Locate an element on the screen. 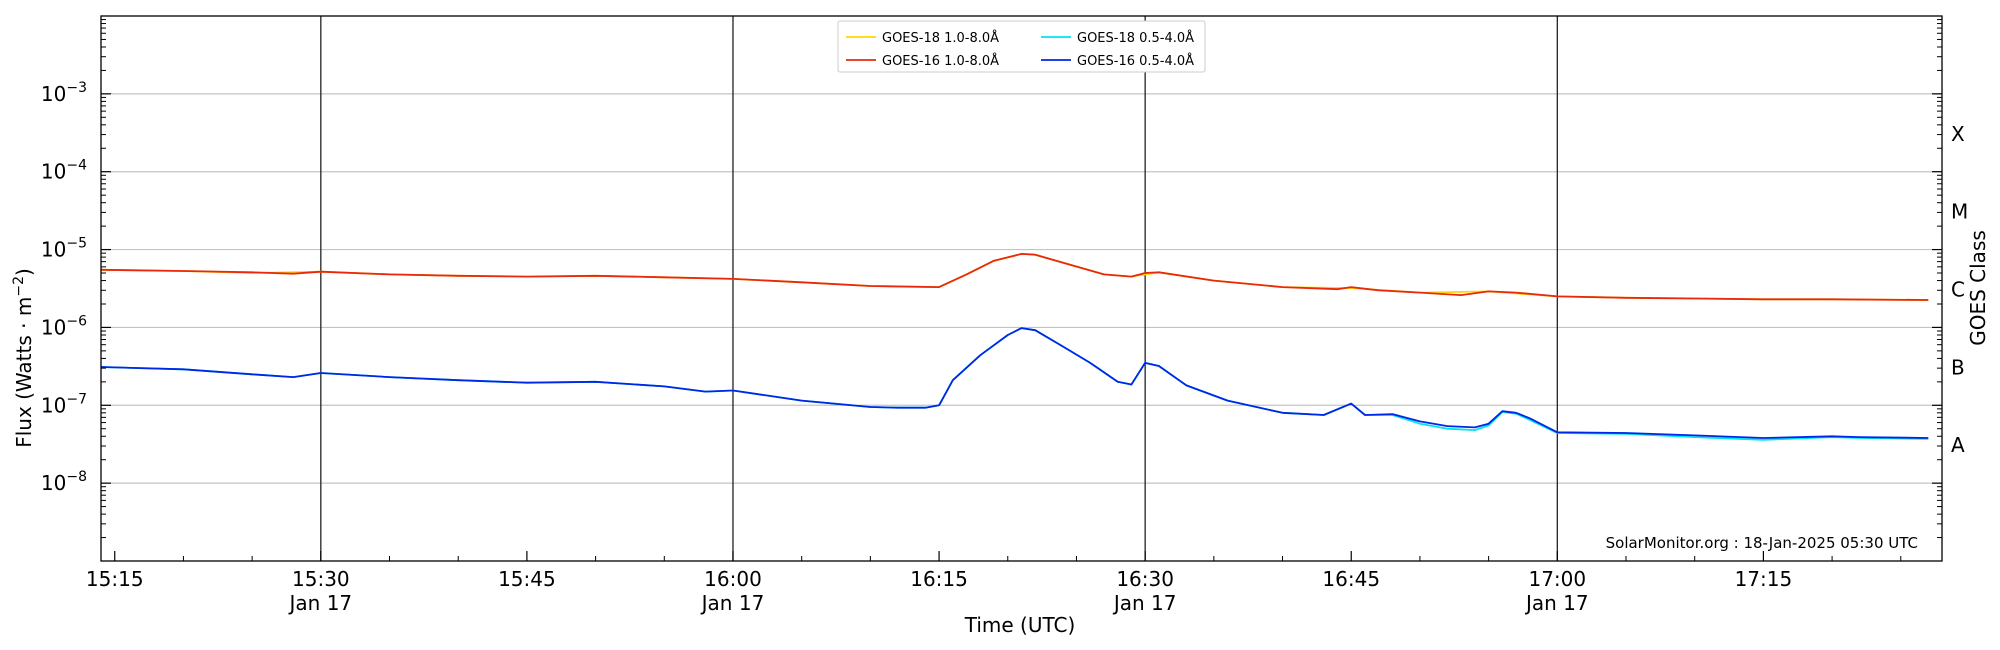  footer-credit: SolarMonitor.org : 18-Jan-2025 05:30 UTC is located at coordinates (1762, 543).